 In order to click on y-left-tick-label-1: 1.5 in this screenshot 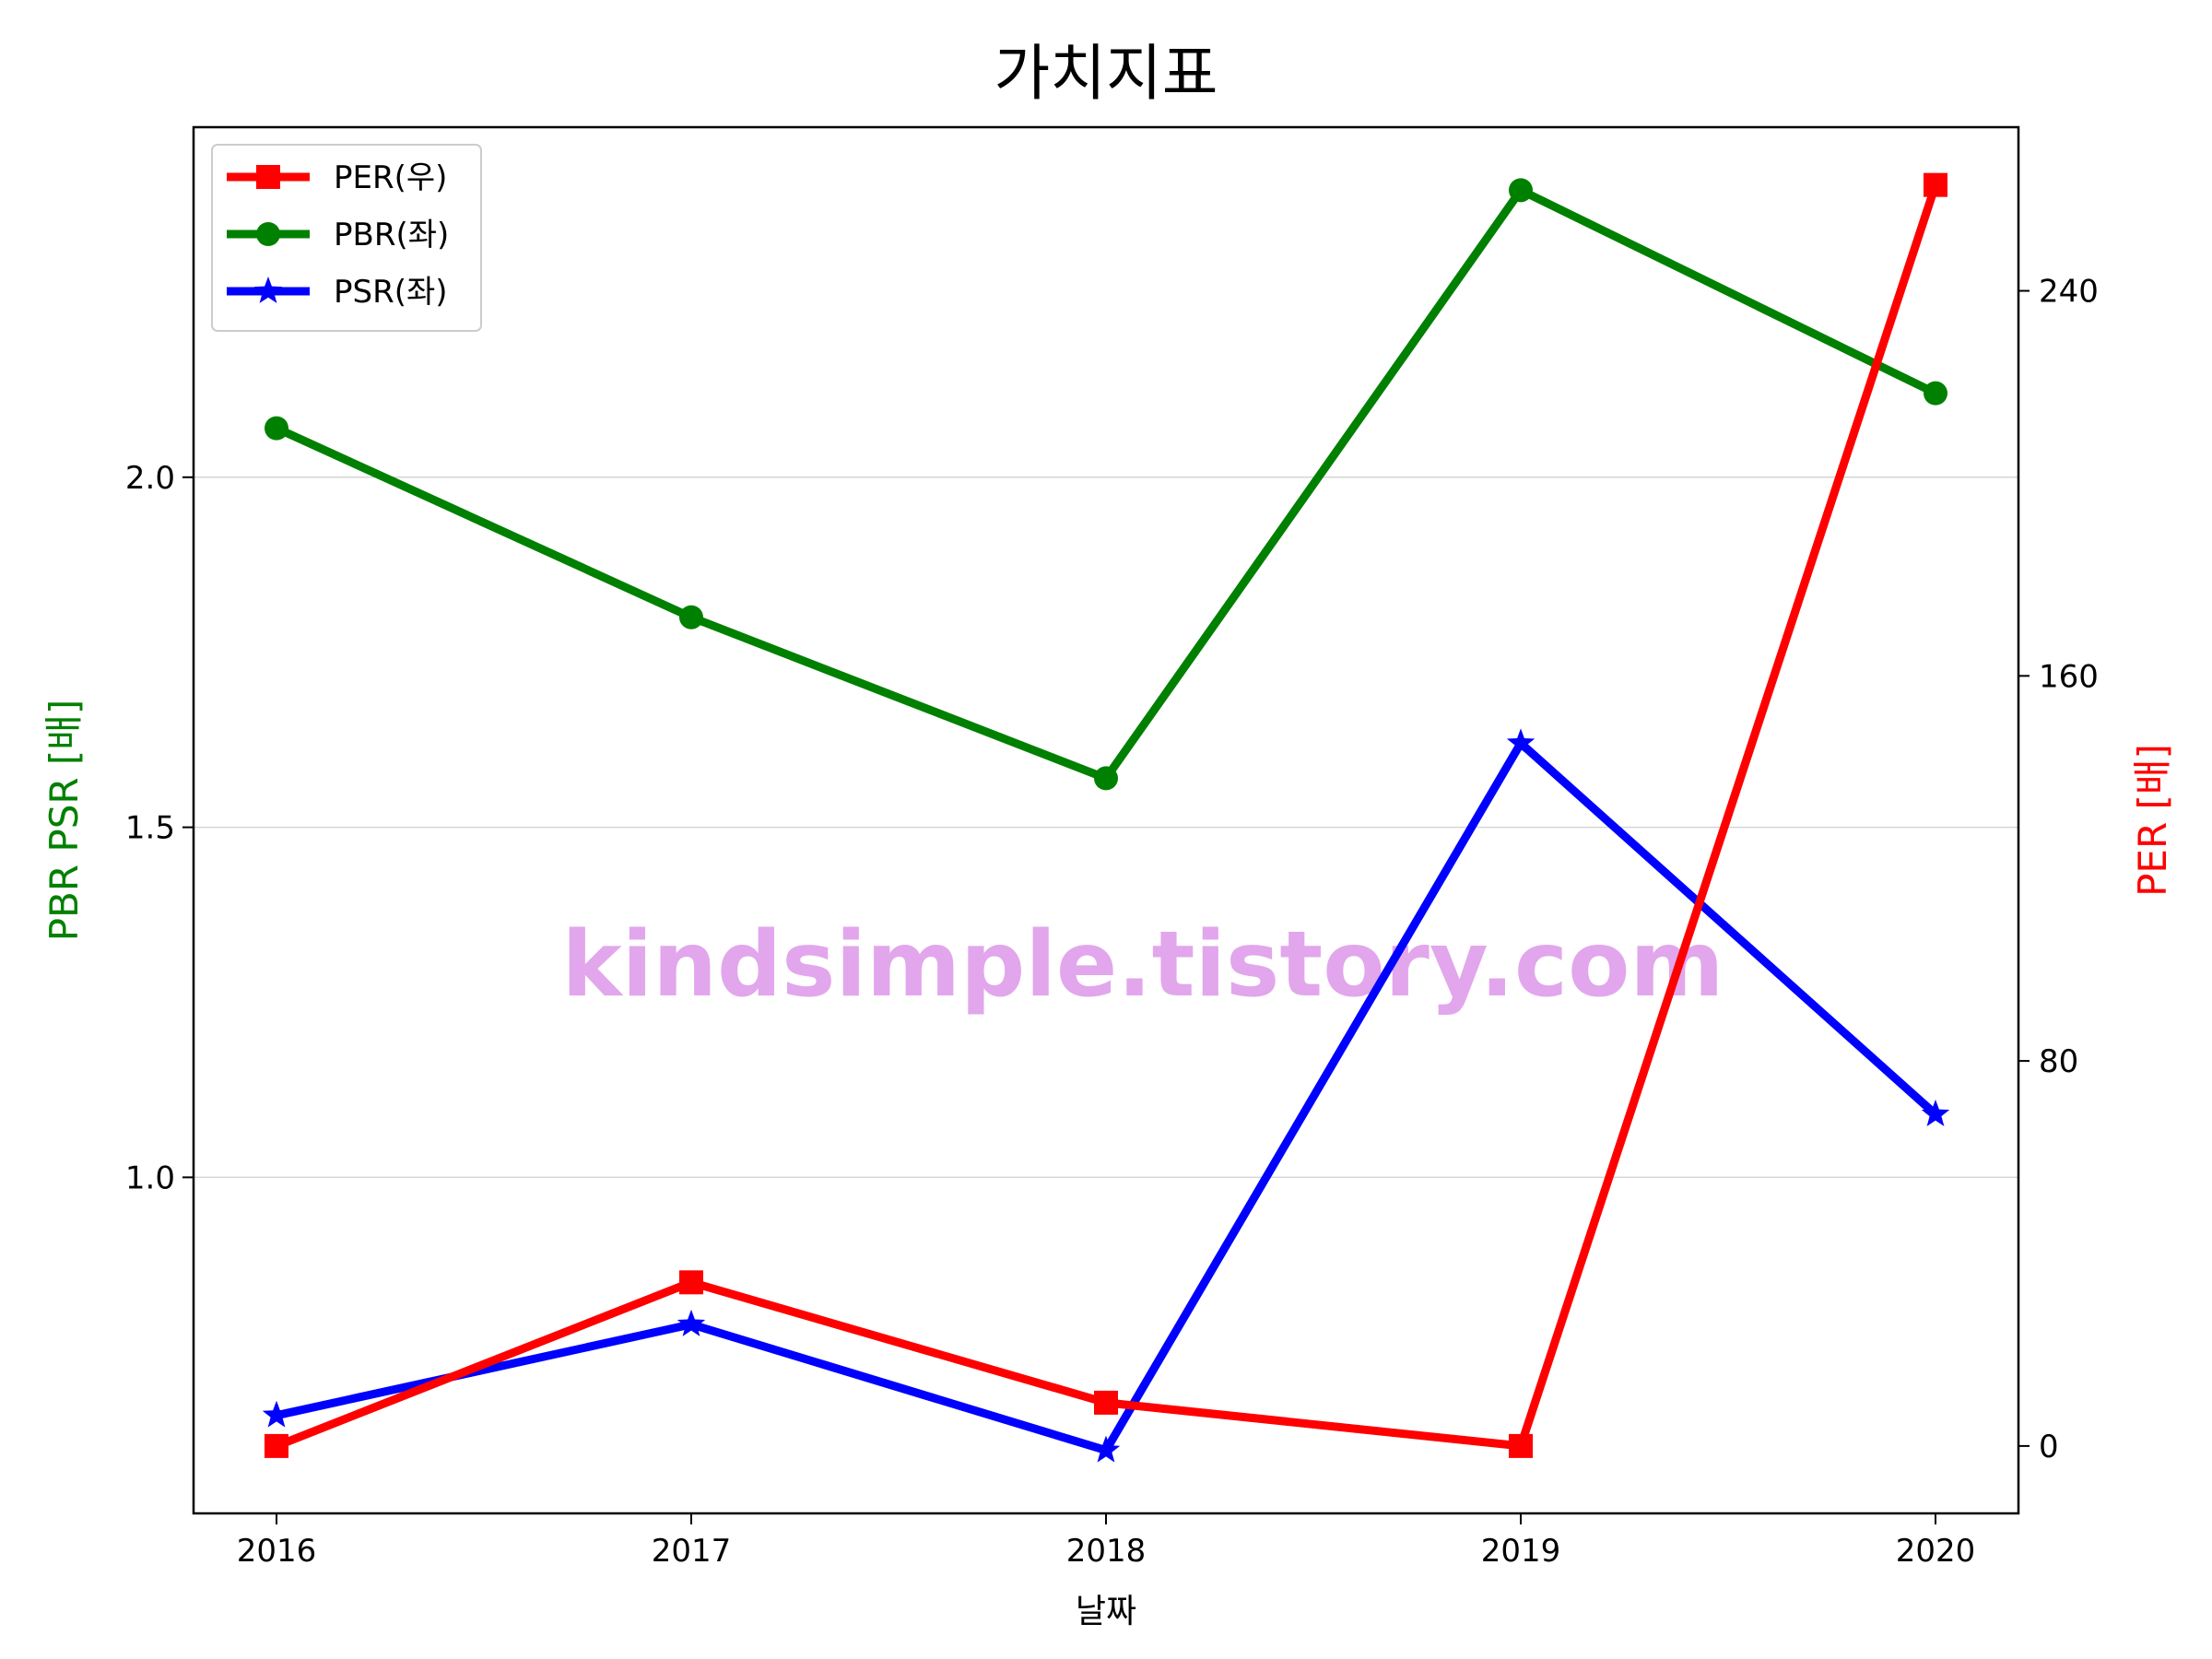, I will do `click(150, 828)`.